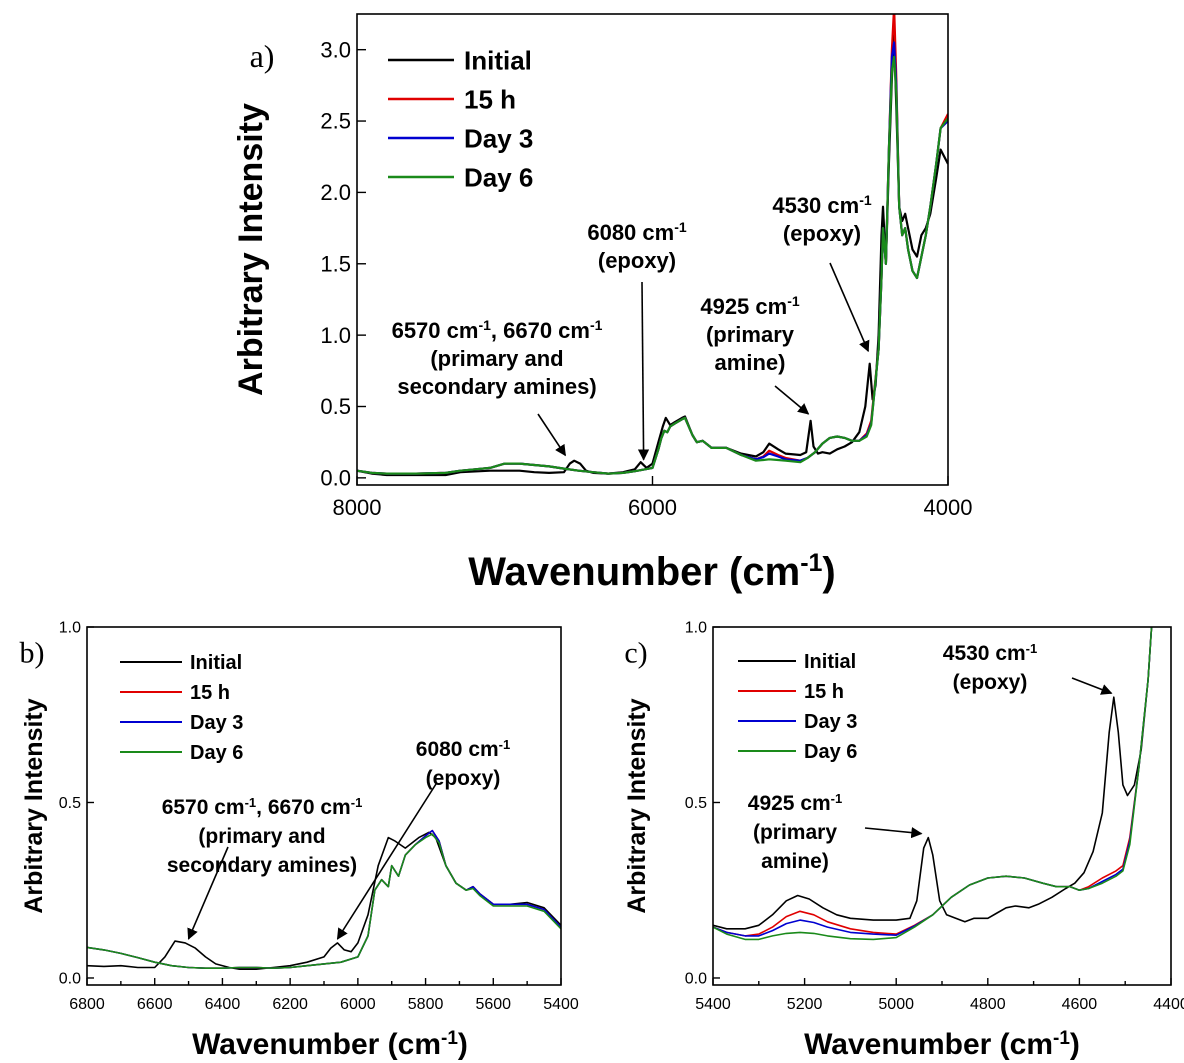 Image resolution: width=1184 pixels, height=1063 pixels. What do you see at coordinates (223, 1004) in the screenshot?
I see `x-tick-label: 6400` at bounding box center [223, 1004].